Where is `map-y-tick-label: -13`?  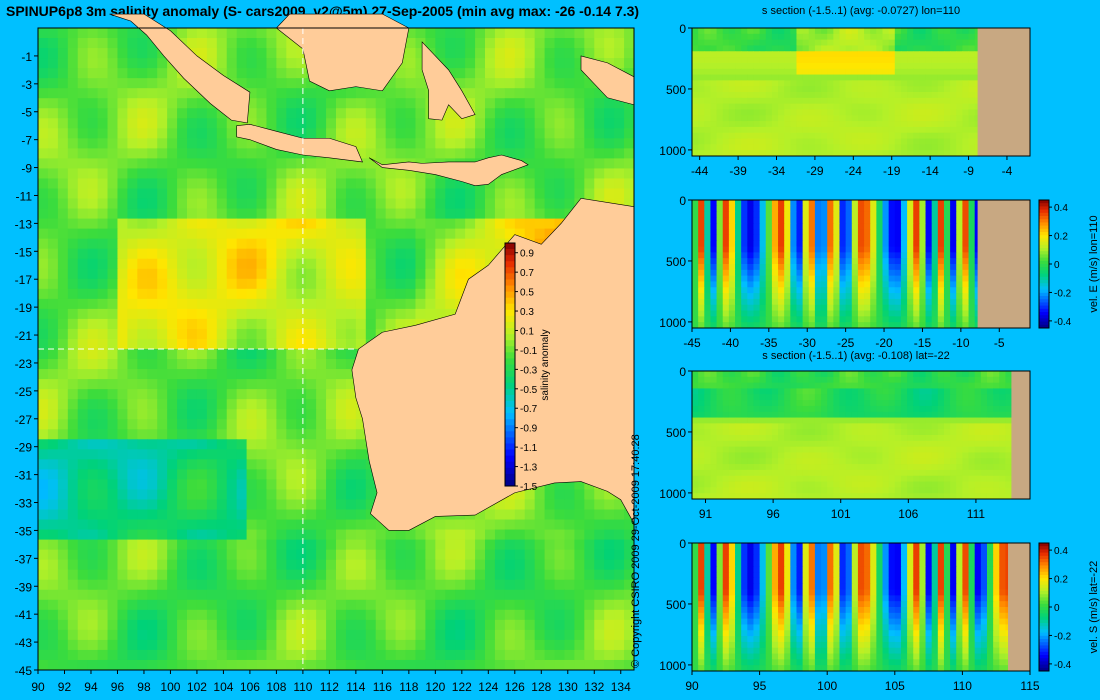
map-y-tick-label: -13 is located at coordinates (24, 224).